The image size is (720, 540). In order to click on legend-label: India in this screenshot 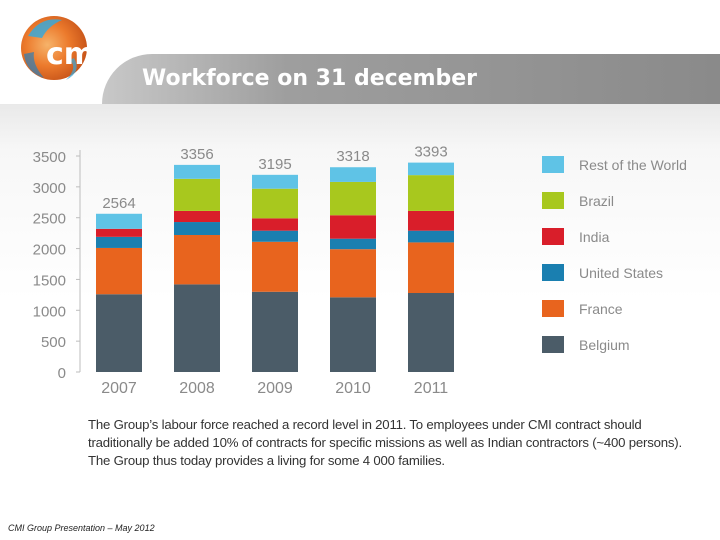, I will do `click(594, 237)`.